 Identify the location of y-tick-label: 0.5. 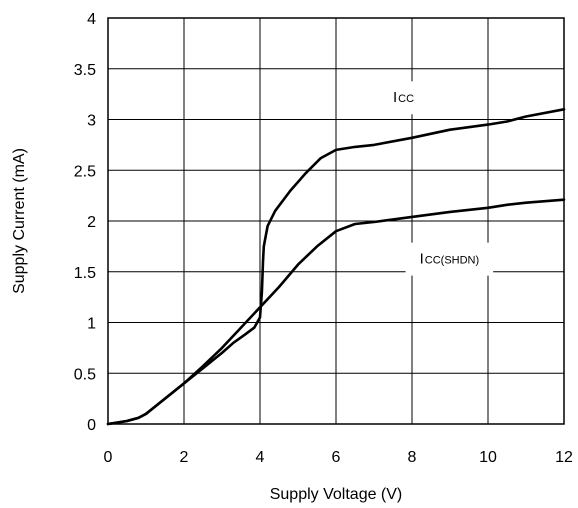
(85, 374).